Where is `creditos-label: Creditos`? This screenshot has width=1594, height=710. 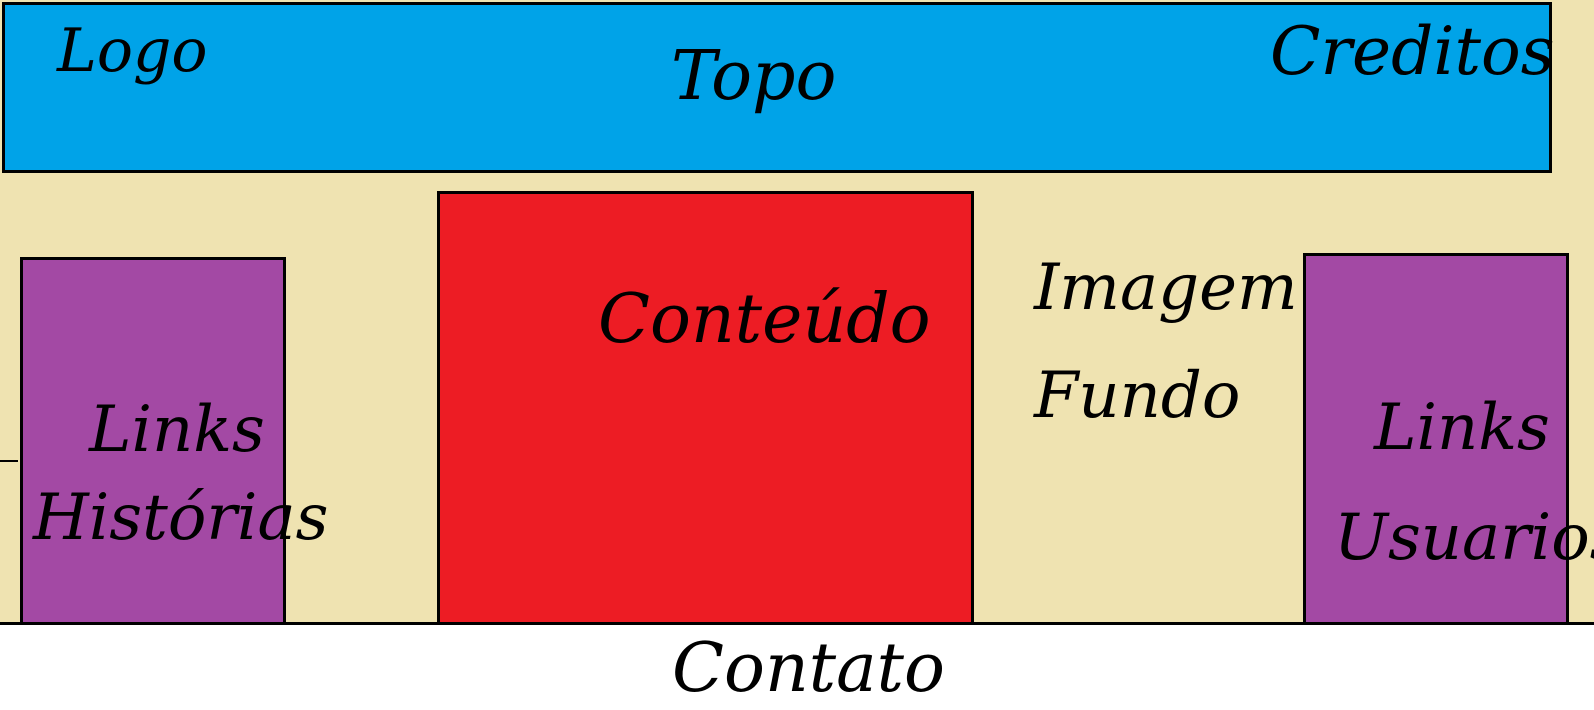
creditos-label: Creditos is located at coordinates (1412, 51).